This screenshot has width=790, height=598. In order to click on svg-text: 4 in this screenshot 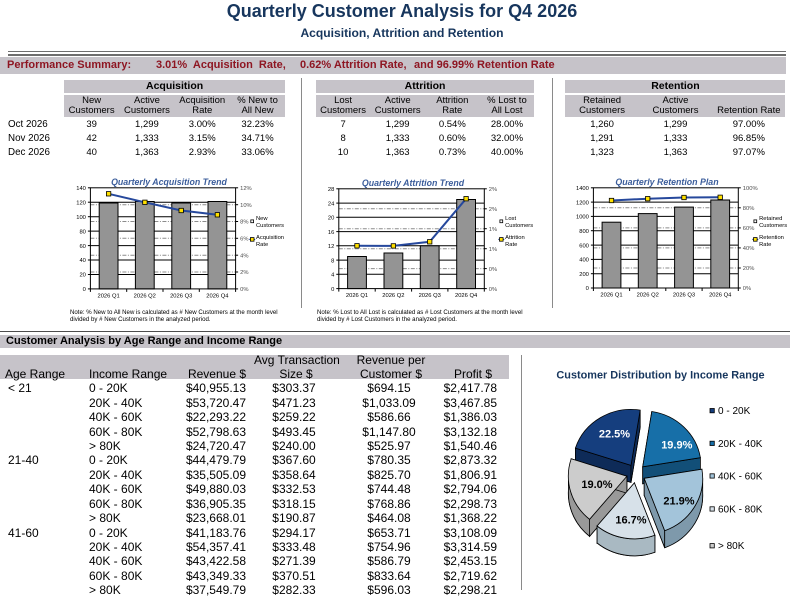, I will do `click(333, 276)`.